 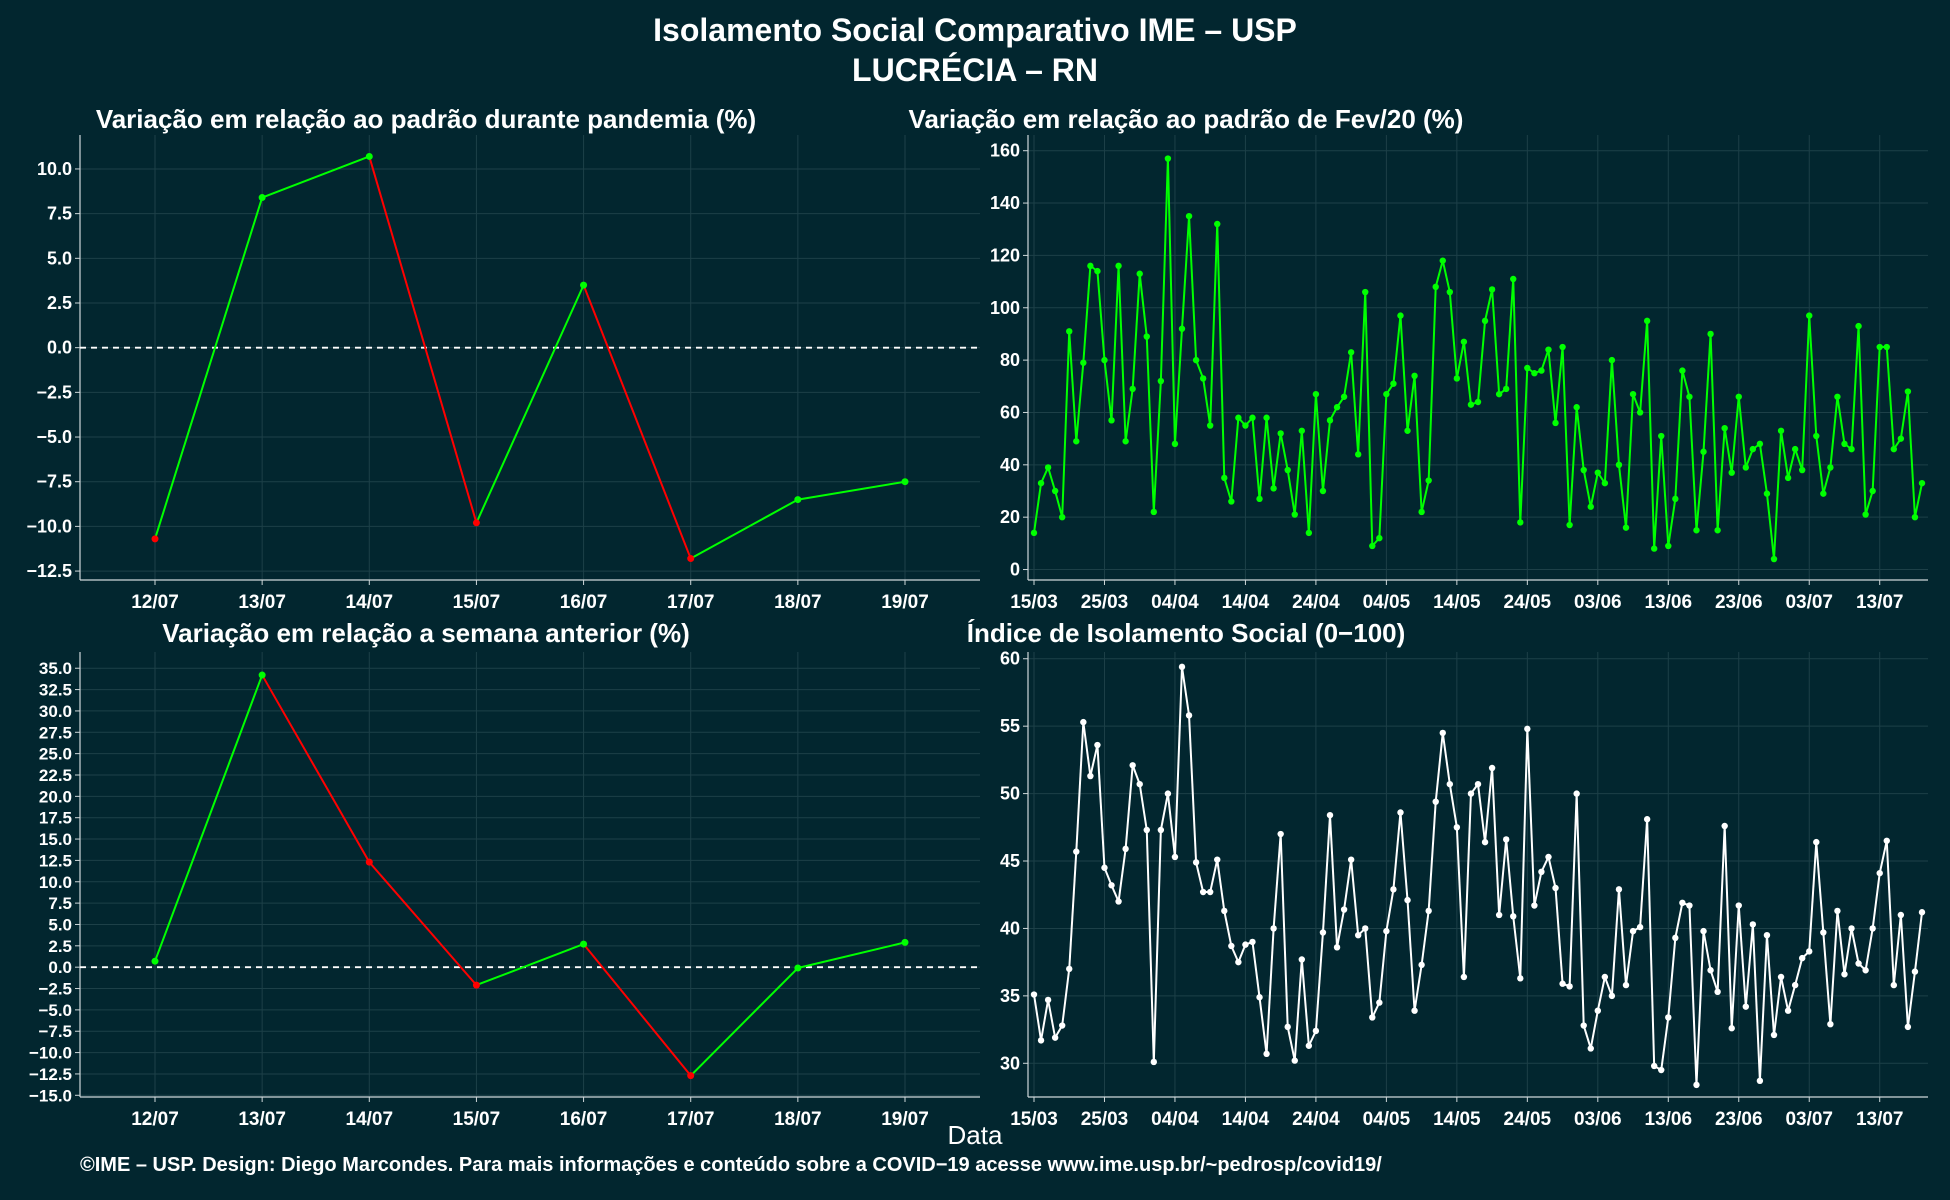 What do you see at coordinates (55, 818) in the screenshot?
I see `y-tick-label: 17.5` at bounding box center [55, 818].